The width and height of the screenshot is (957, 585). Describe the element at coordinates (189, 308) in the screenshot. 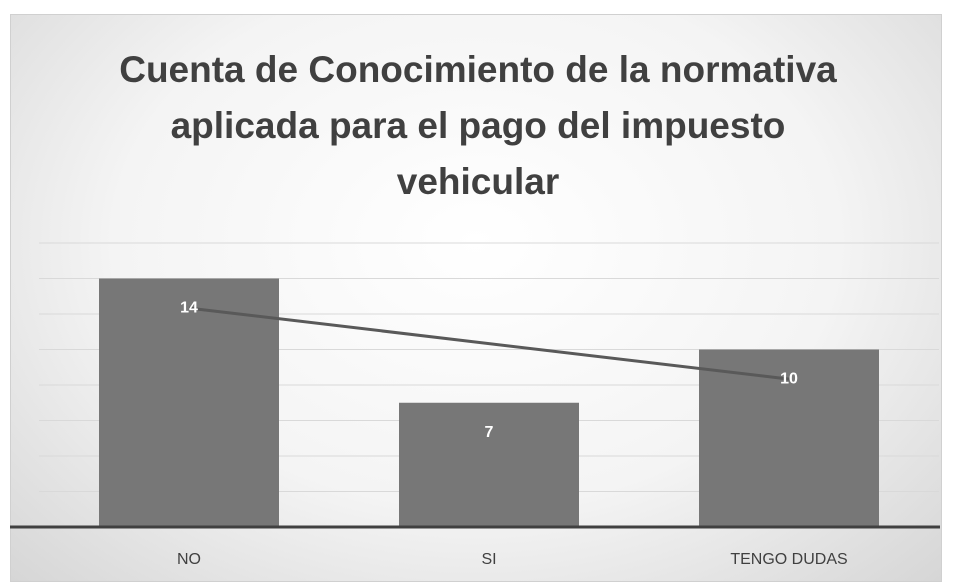

I see `data-label: 14` at that location.